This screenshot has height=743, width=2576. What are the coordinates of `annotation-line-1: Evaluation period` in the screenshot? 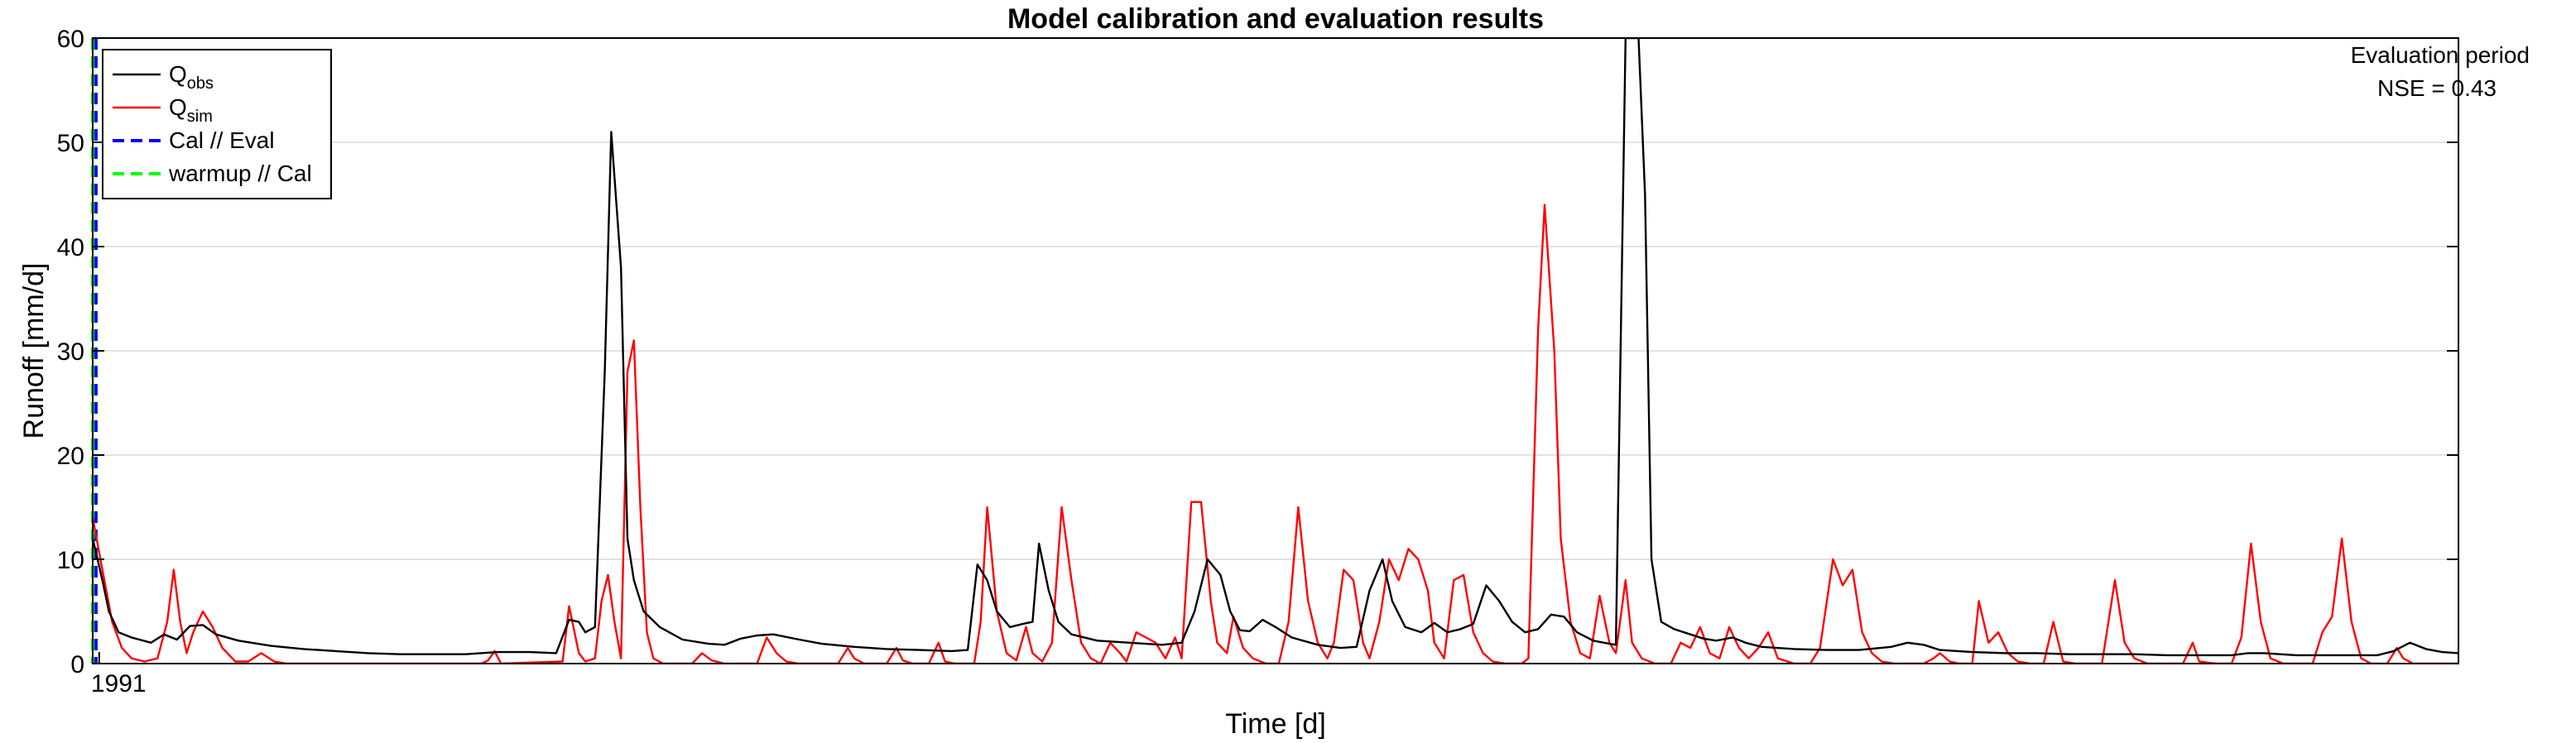 It's located at (2440, 55).